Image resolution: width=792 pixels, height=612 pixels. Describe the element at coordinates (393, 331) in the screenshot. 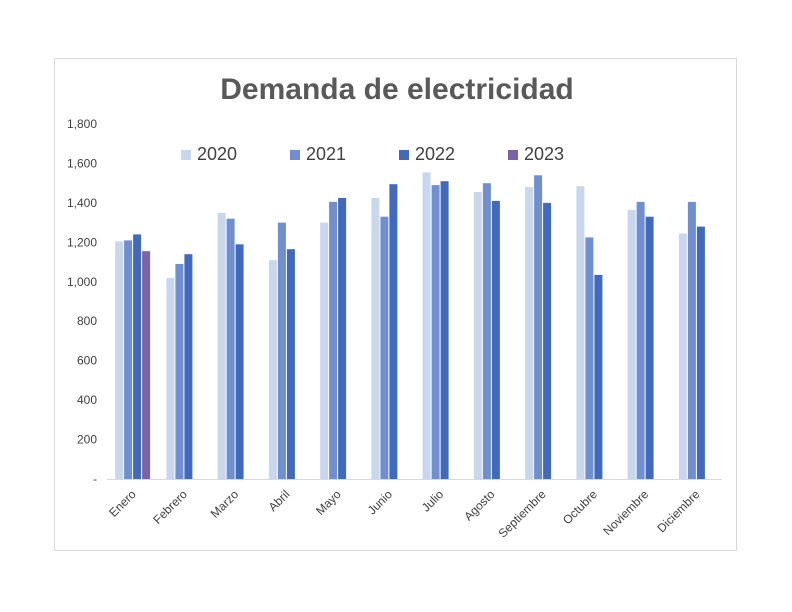

I see `bar-2022-junio` at that location.